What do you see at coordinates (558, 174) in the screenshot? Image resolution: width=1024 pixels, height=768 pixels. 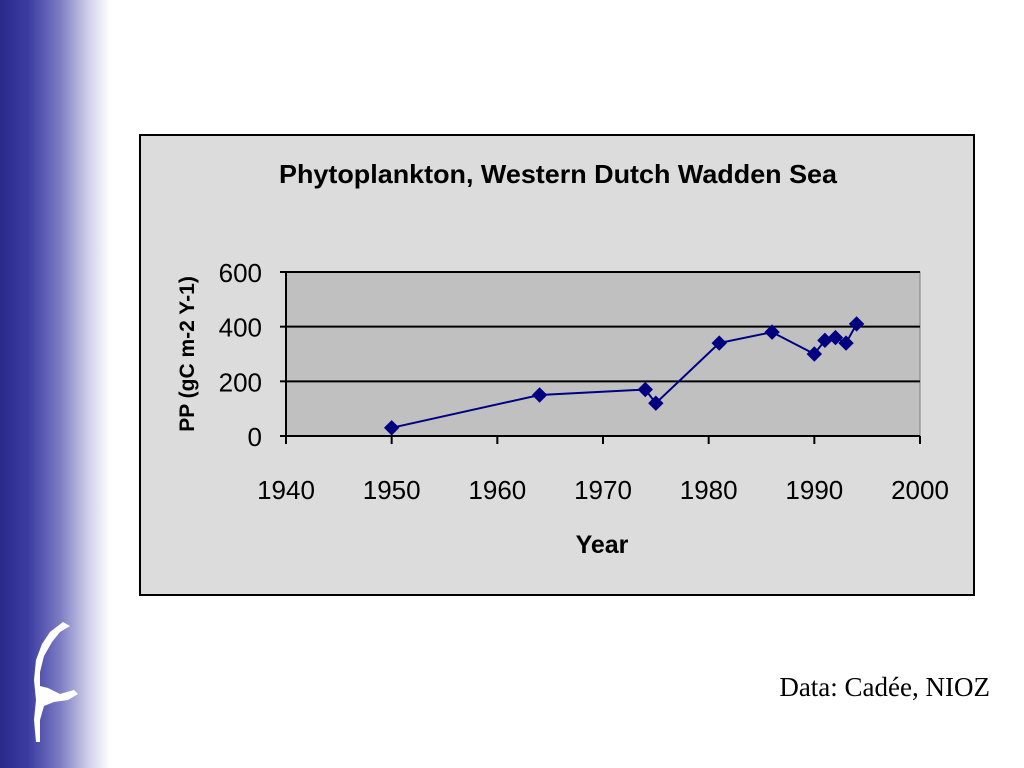 I see `chart-title: Phytoplankton, Western Dutch Wadden Sea` at bounding box center [558, 174].